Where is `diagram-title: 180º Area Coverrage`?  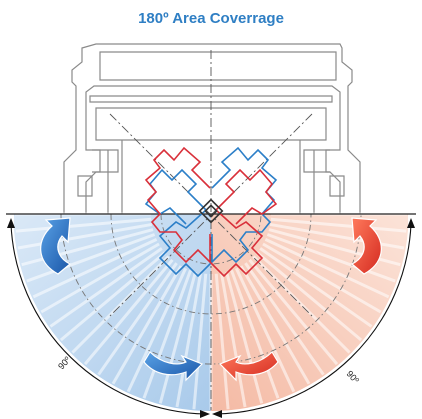
diagram-title: 180º Area Coverrage is located at coordinates (211, 18).